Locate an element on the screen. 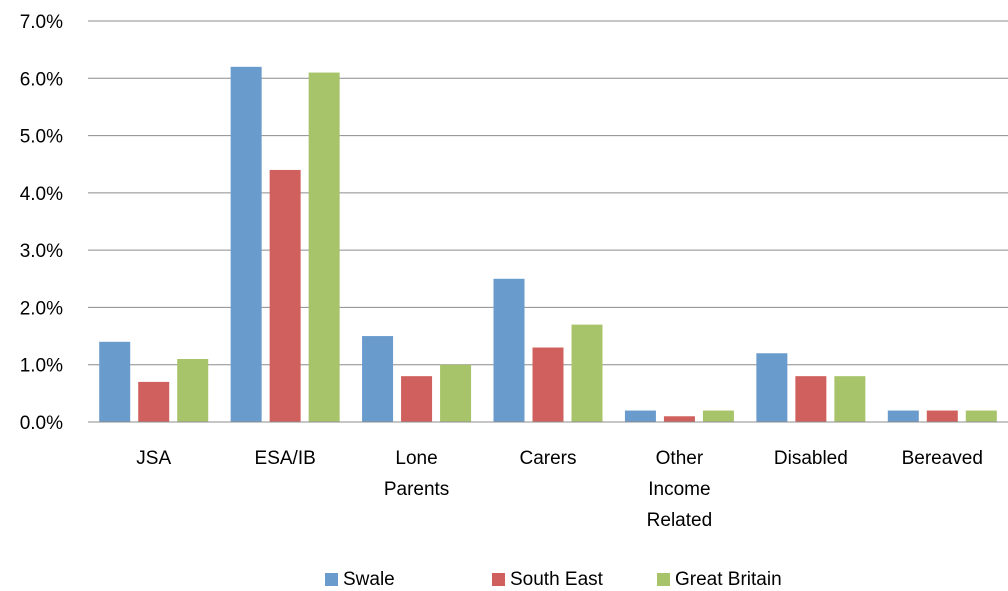 The image size is (1008, 591). legend-label: Swale is located at coordinates (369, 579).